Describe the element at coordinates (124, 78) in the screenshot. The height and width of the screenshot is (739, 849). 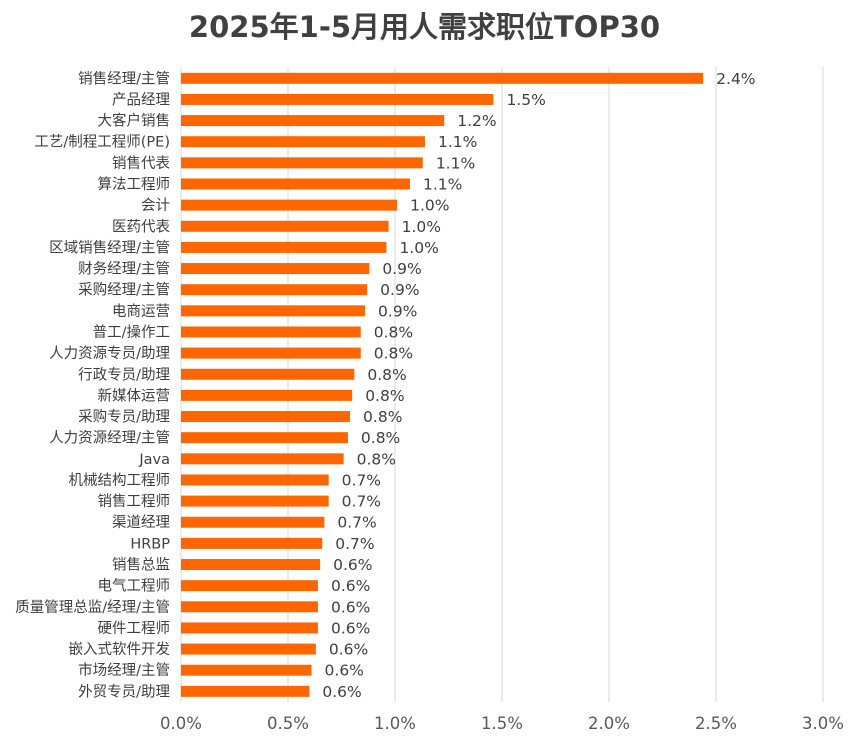
I see `category-label: 销售经理/主管` at that location.